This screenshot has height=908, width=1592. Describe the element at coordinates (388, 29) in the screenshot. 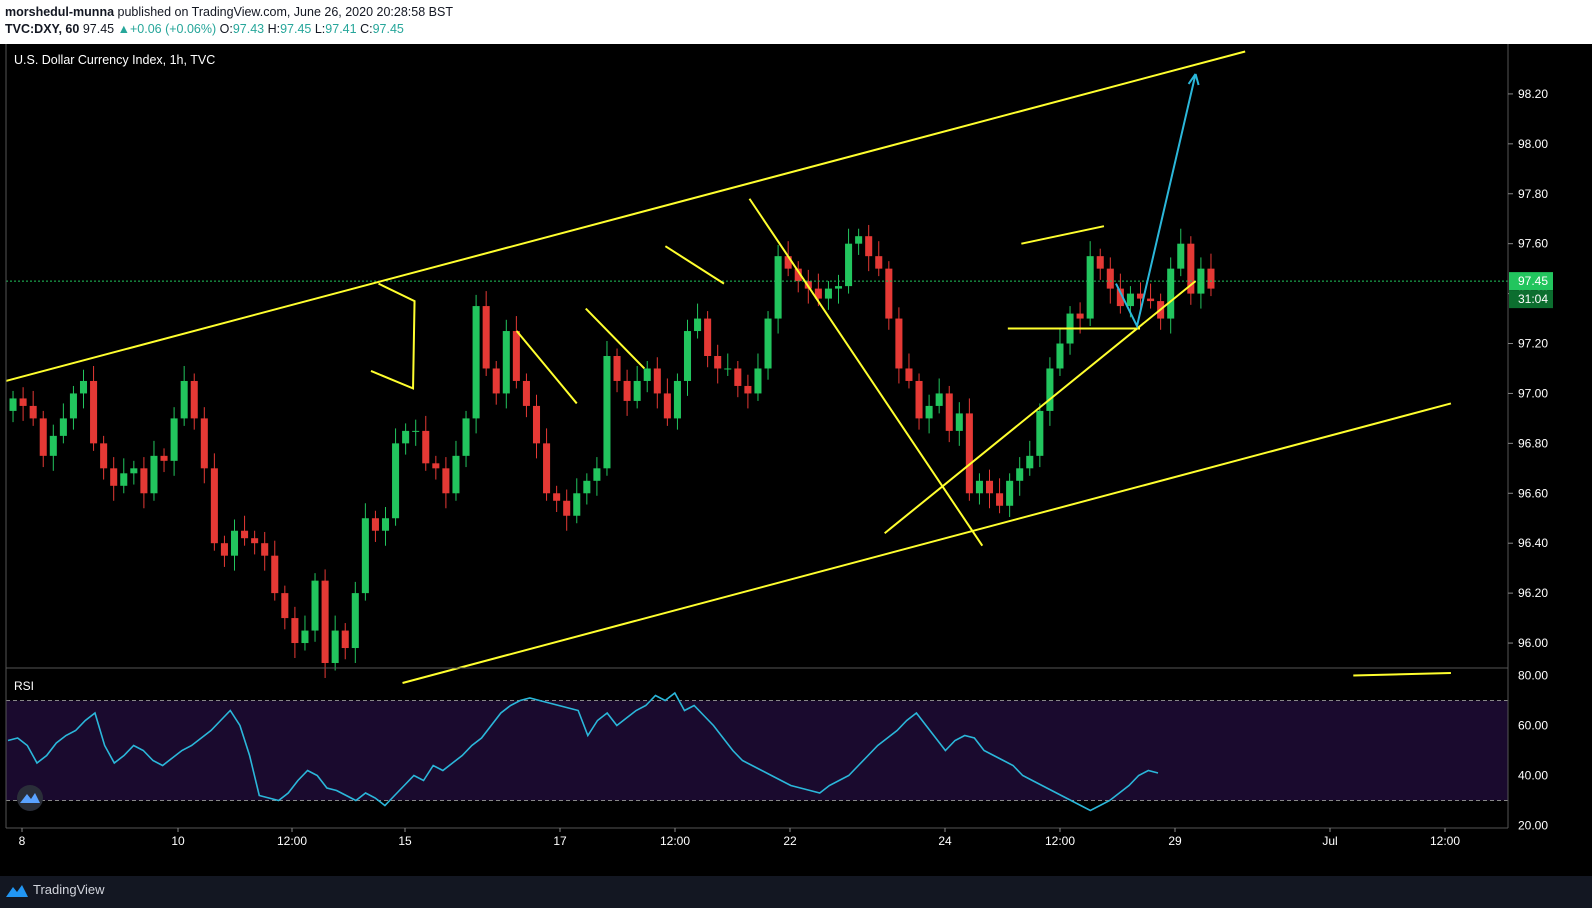

I see `close-value: 97.45` at that location.